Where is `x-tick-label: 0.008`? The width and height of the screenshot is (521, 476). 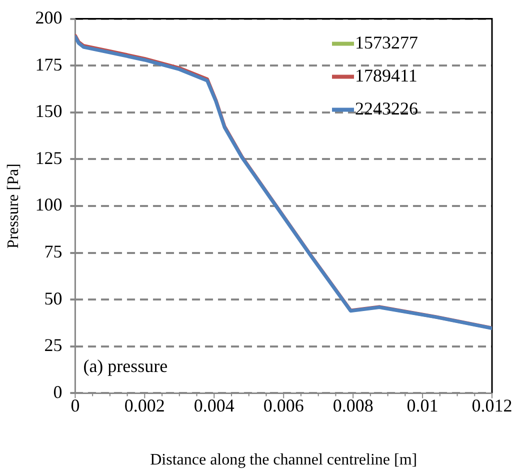
x-tick-label: 0.008 is located at coordinates (353, 406).